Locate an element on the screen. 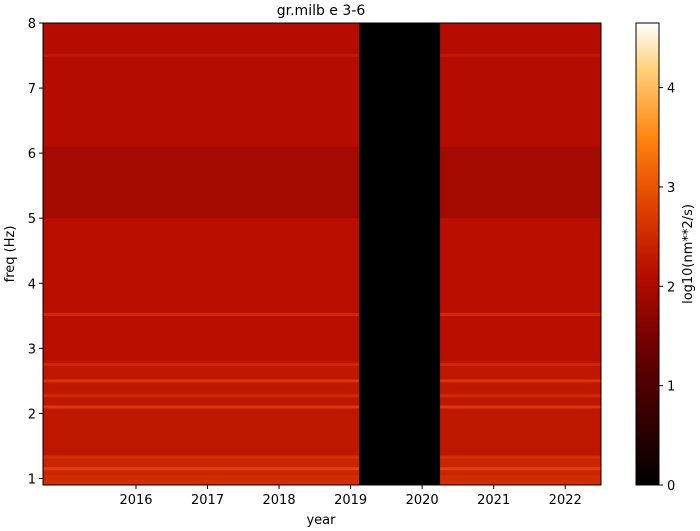 Image resolution: width=700 pixels, height=531 pixels. x-tick-label-2: 2018 is located at coordinates (279, 500).